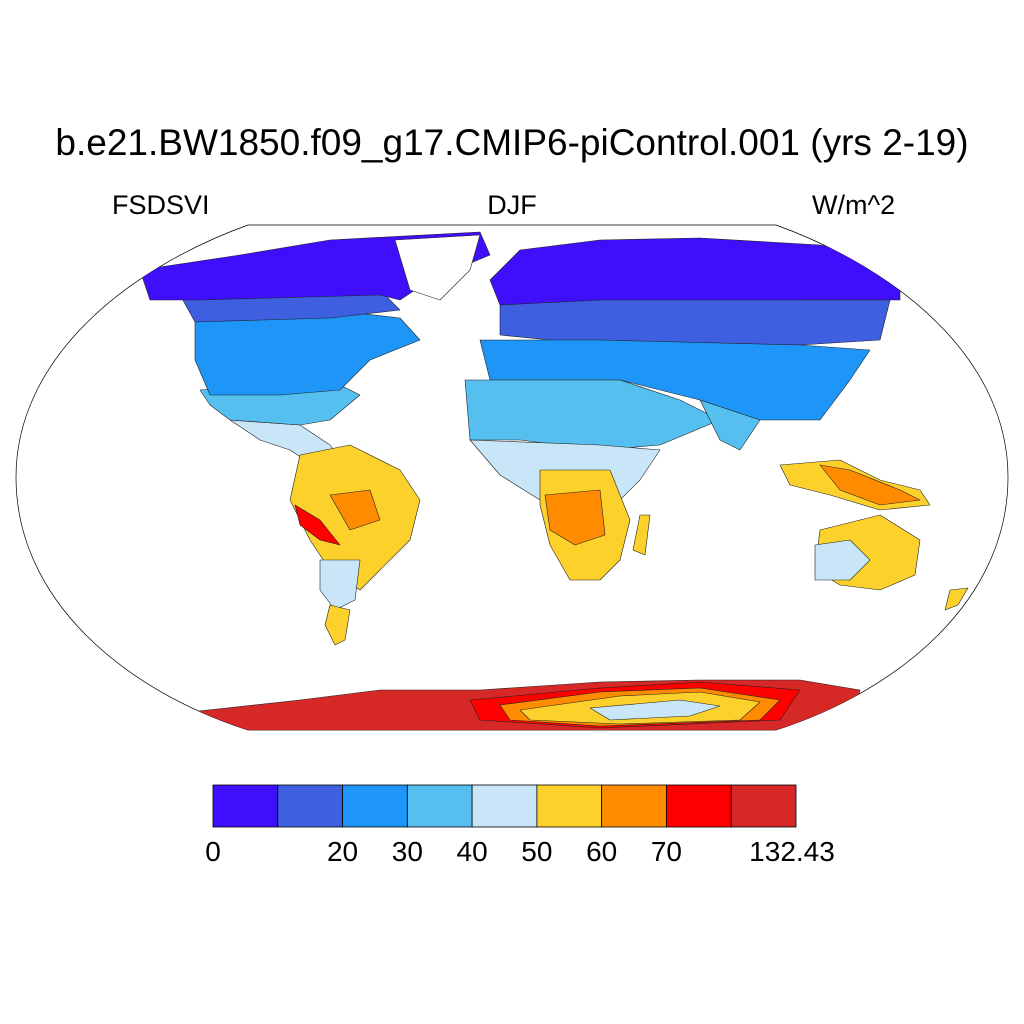  What do you see at coordinates (695, 271) in the screenshot?
I see `eurasia-arctic` at bounding box center [695, 271].